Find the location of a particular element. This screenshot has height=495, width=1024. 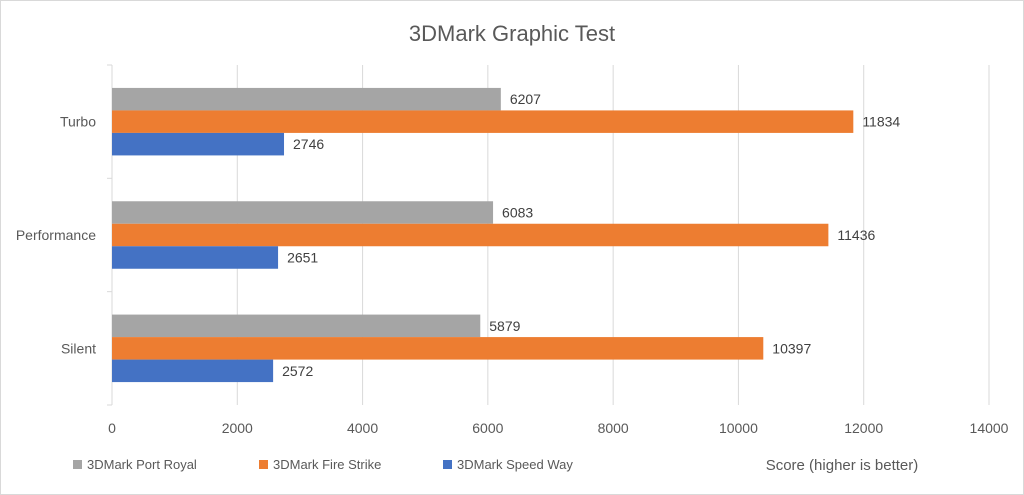

x-tick-label: 12000 is located at coordinates (863, 428).